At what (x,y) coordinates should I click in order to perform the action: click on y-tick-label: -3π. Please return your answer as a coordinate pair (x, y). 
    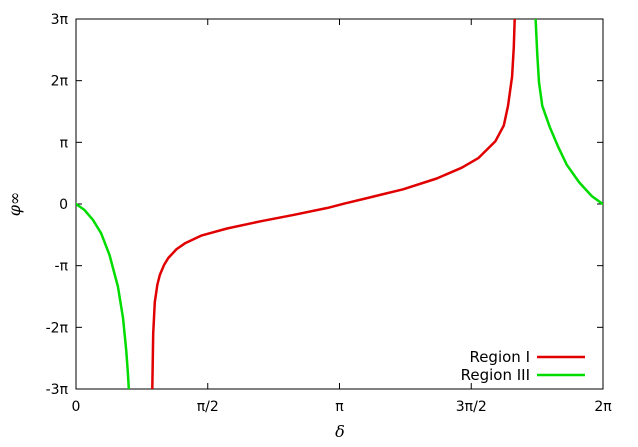
    Looking at the image, I should click on (57, 390).